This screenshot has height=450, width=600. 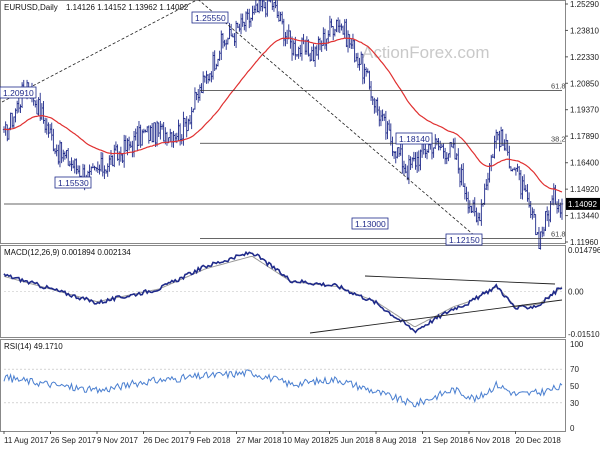 I want to click on rsi-y-tick-label: 100, so click(x=577, y=344).